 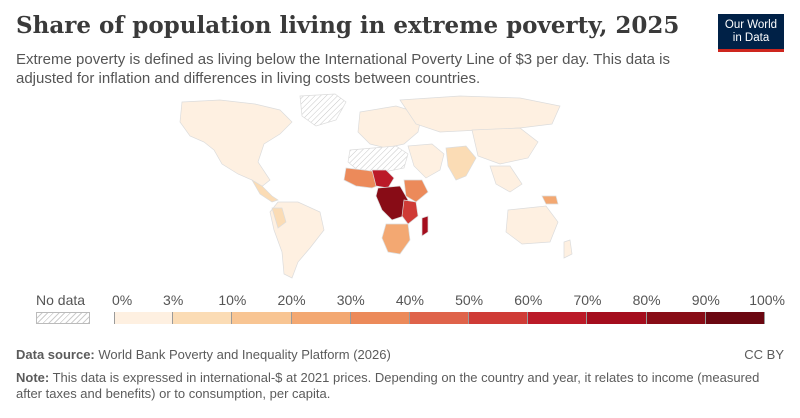 I want to click on legend-tick-label: 70%, so click(x=587, y=300).